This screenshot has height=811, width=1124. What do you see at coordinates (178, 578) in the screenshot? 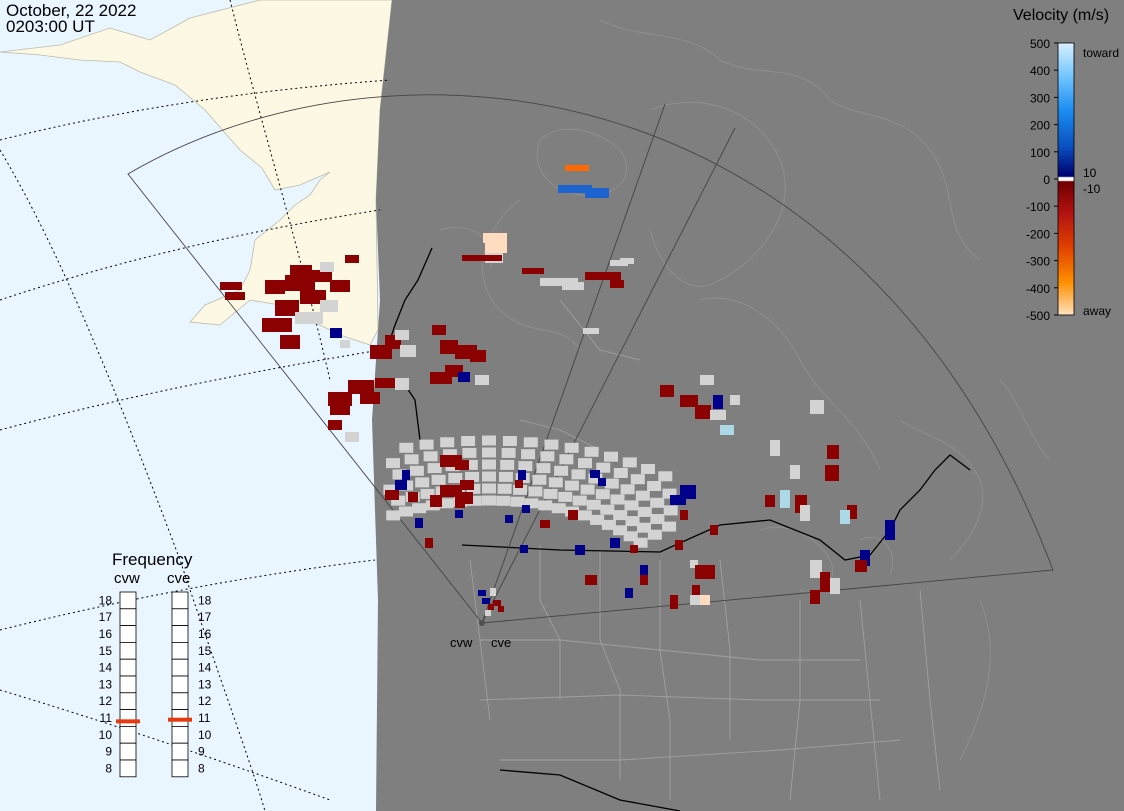
I see `frequency-radar-cve: cve` at bounding box center [178, 578].